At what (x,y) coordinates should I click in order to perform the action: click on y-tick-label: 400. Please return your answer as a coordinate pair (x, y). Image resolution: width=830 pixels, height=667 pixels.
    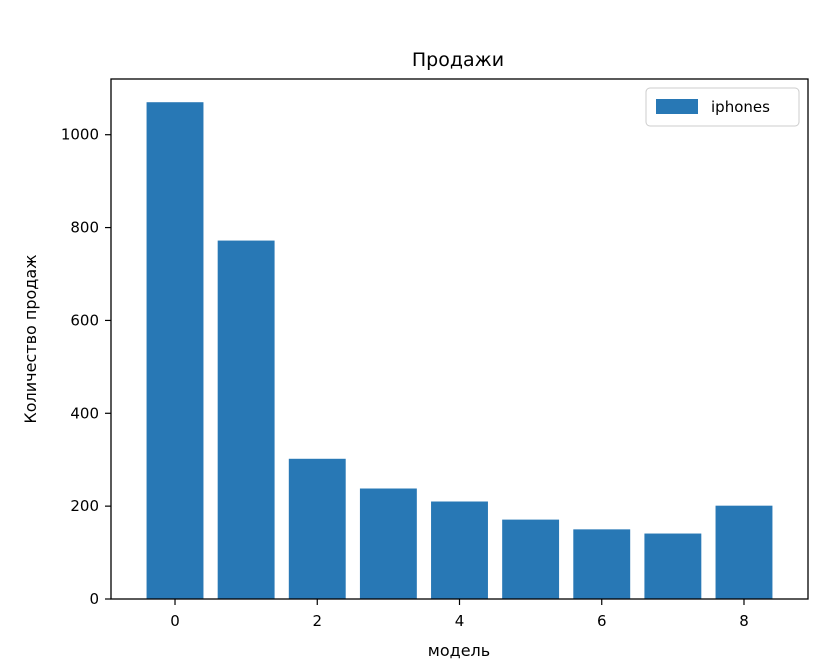
    Looking at the image, I should click on (84, 413).